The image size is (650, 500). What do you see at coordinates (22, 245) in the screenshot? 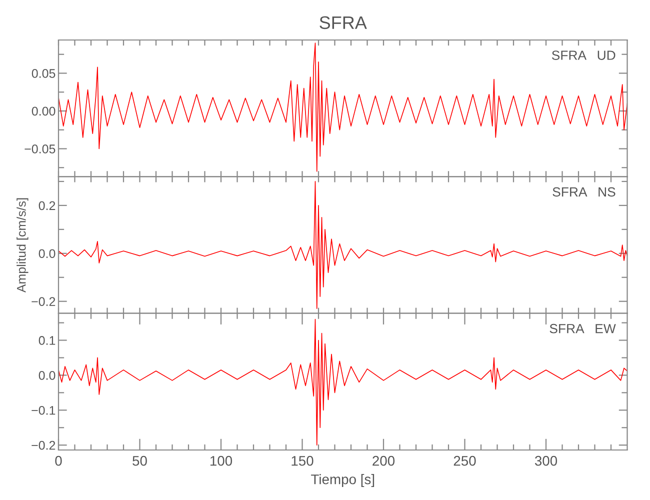
I see `y-axis-title: Amplitud [cm/s/s]` at bounding box center [22, 245].